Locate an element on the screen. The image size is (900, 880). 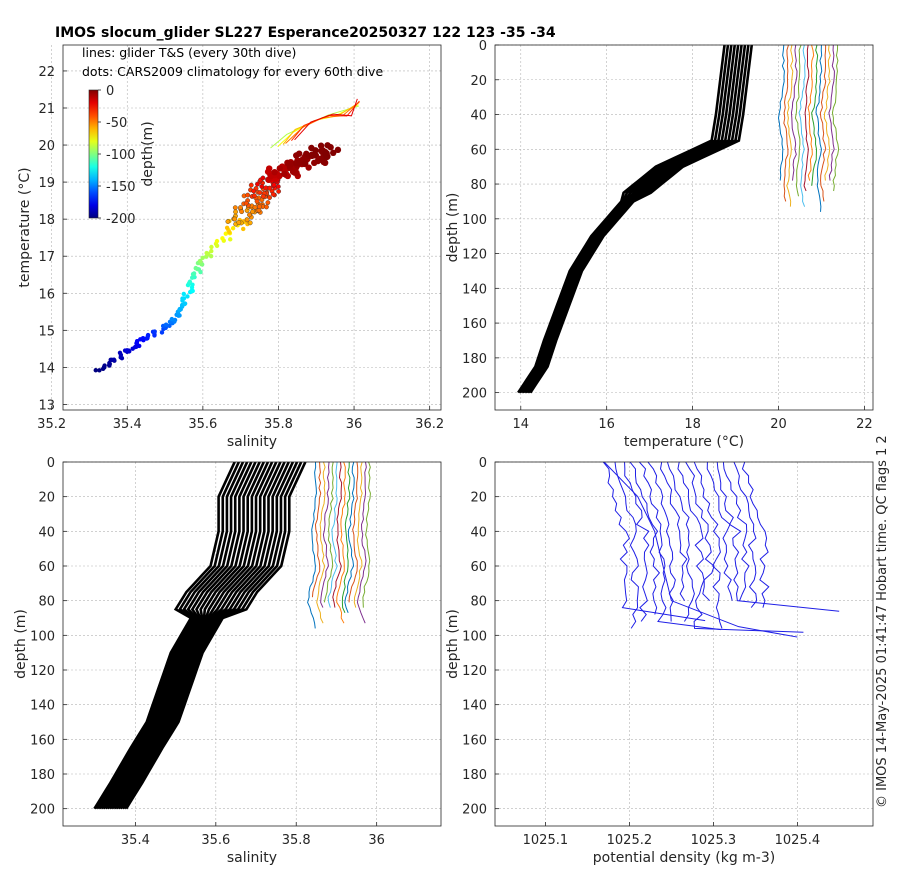
x-tick-label: 35.4 is located at coordinates (127, 424).